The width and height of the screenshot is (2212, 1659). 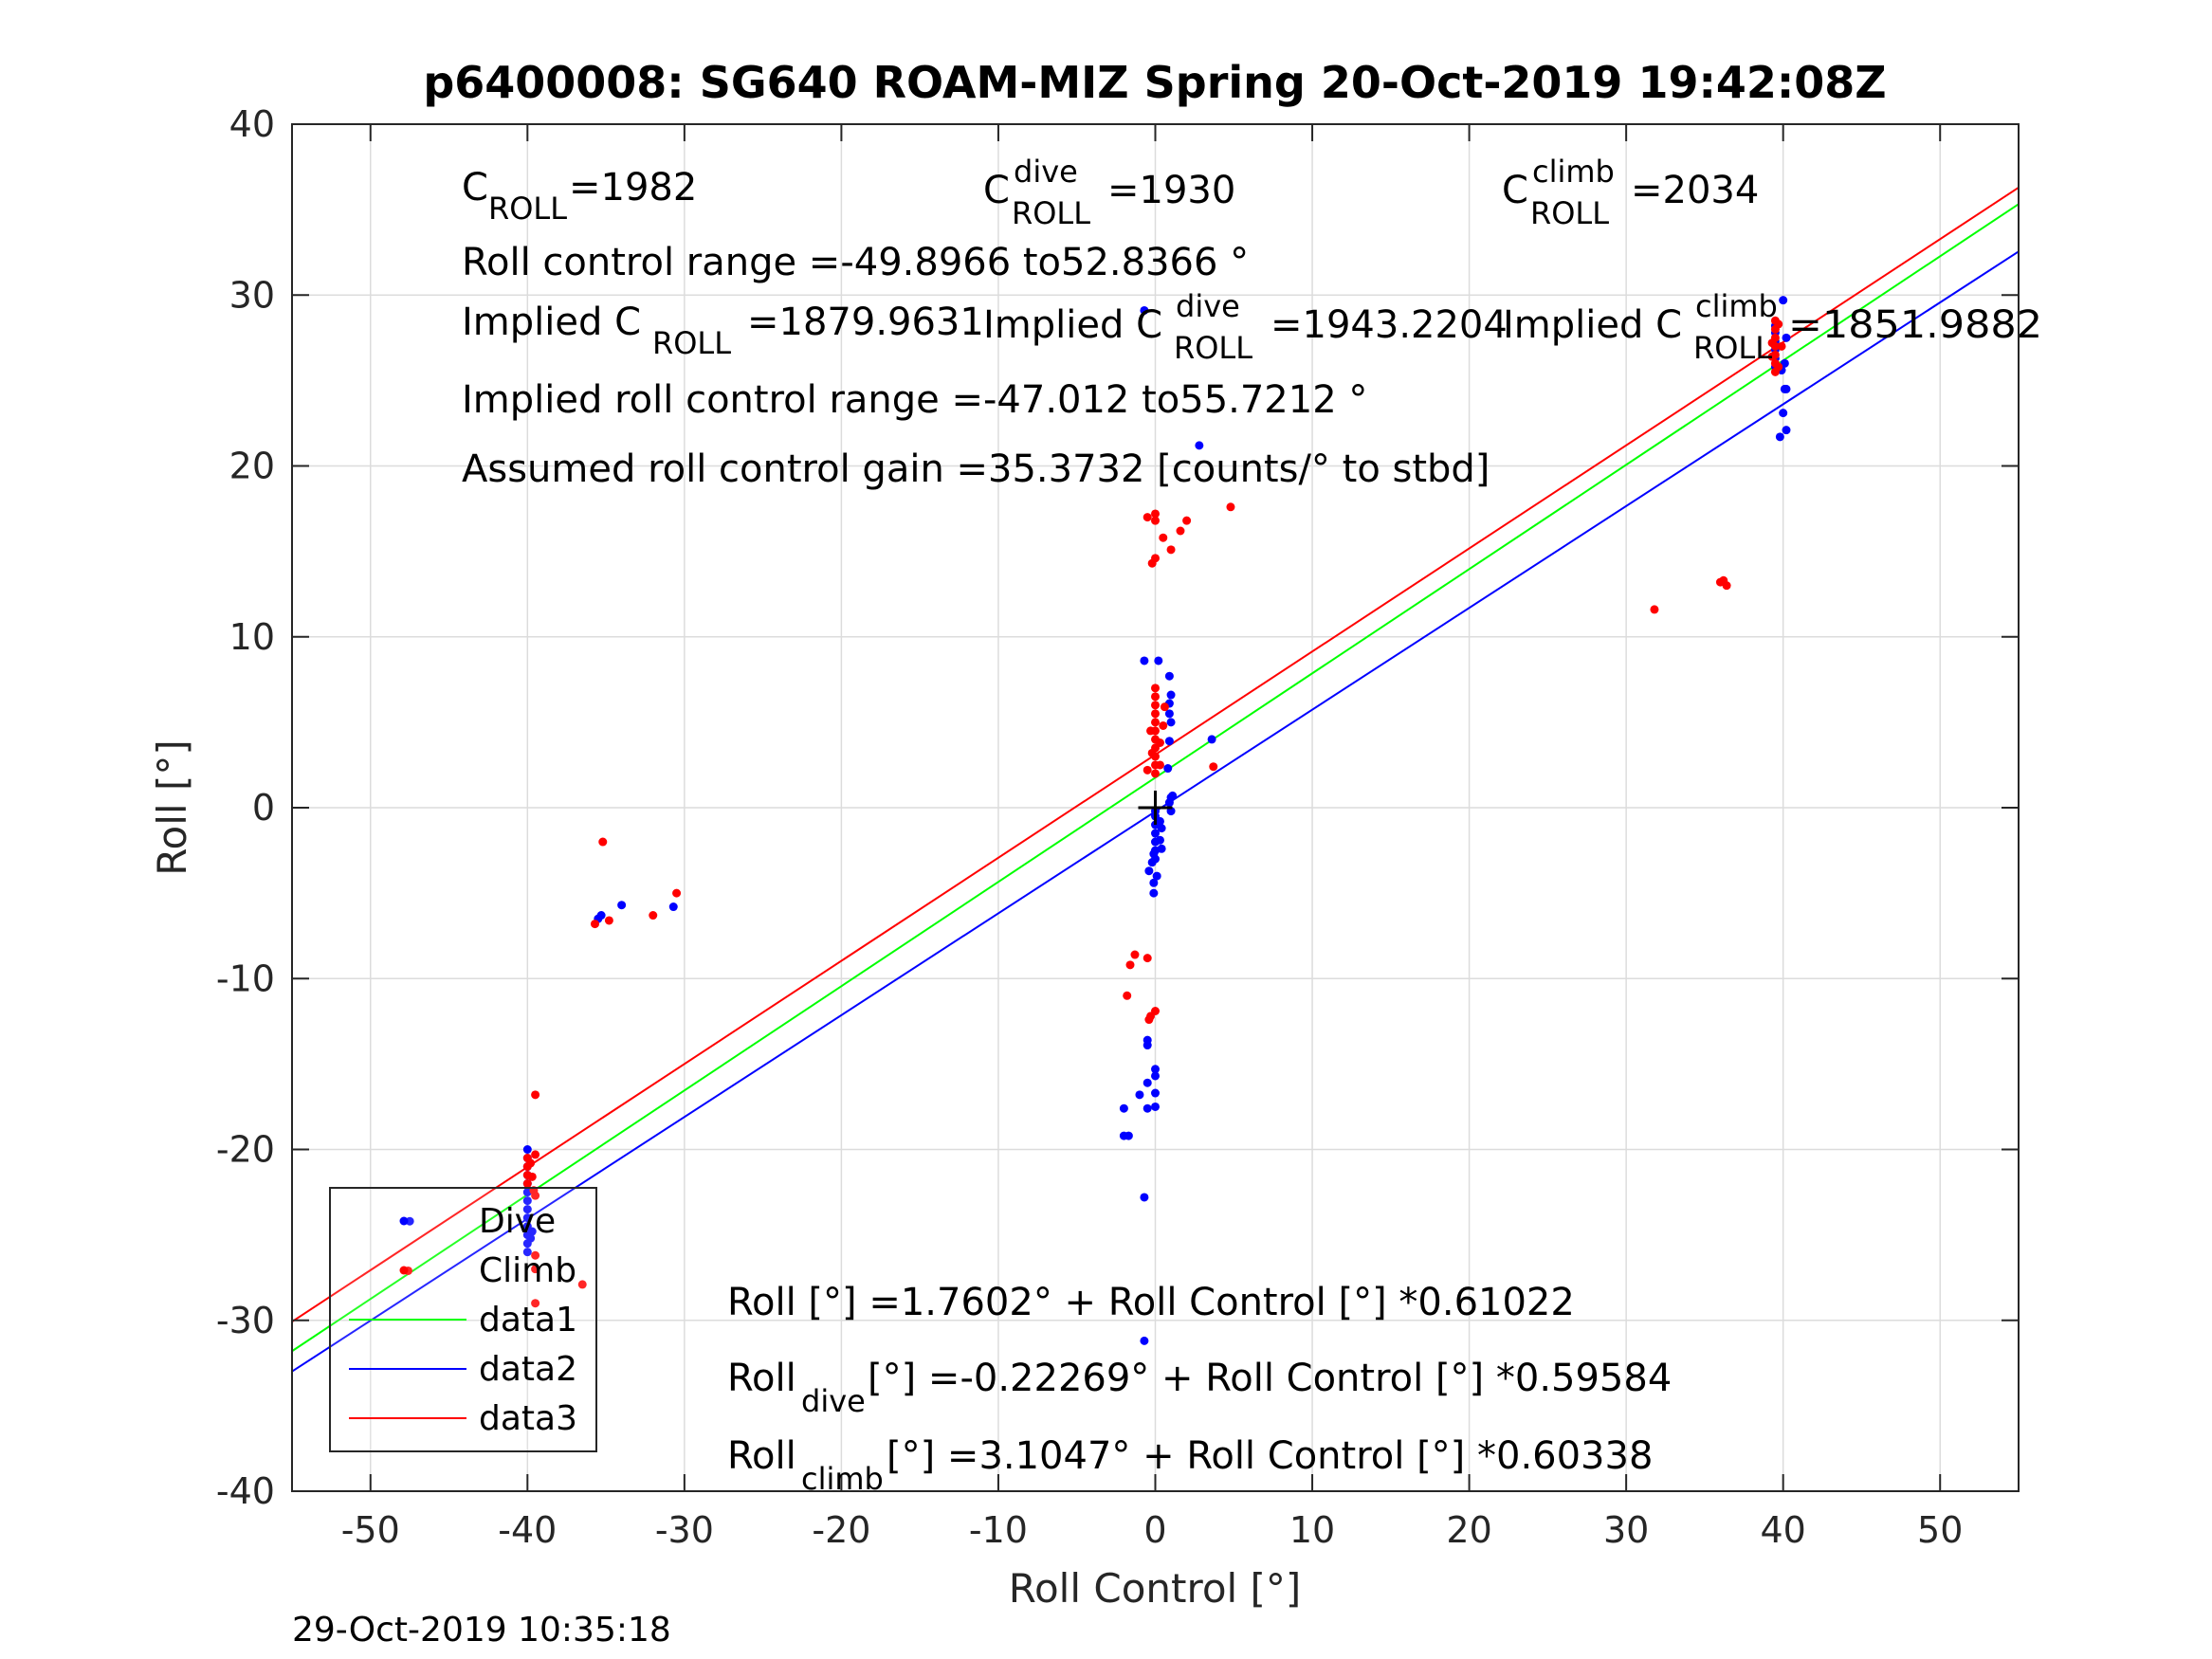 What do you see at coordinates (1213, 348) in the screenshot?
I see `implied-c-dive-sub: ROLL` at bounding box center [1213, 348].